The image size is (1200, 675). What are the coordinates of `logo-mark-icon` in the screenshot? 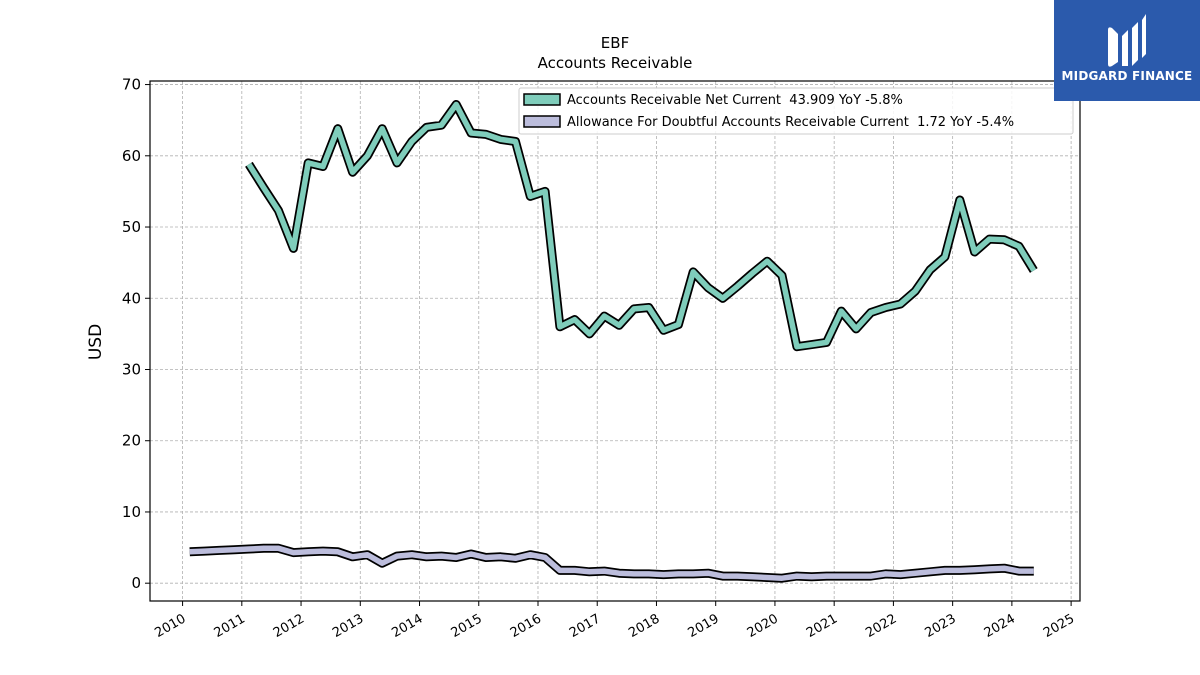 It's located at (1127, 40).